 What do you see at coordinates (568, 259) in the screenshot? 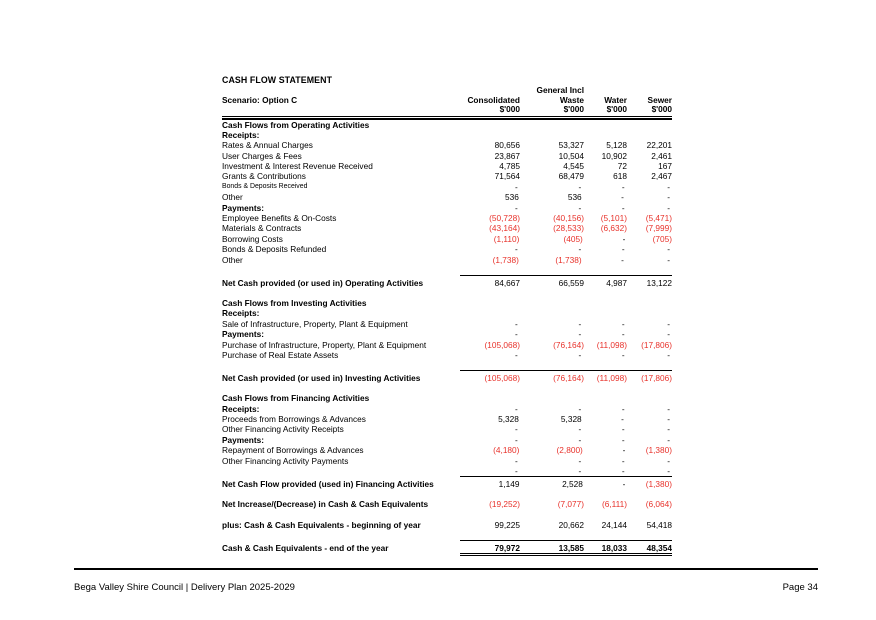
I see `cell-value: (1,738)` at bounding box center [568, 259].